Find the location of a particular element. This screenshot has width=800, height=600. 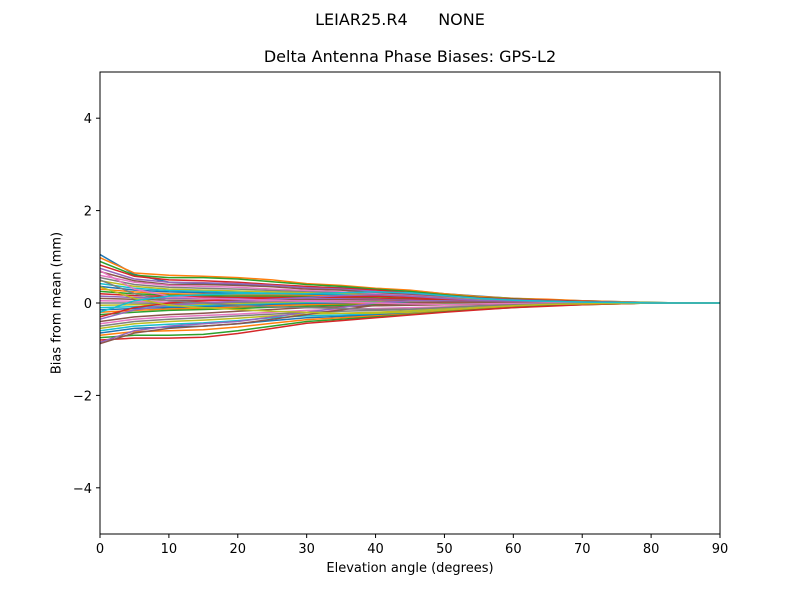

y-tick-label: 2 is located at coordinates (88, 212).